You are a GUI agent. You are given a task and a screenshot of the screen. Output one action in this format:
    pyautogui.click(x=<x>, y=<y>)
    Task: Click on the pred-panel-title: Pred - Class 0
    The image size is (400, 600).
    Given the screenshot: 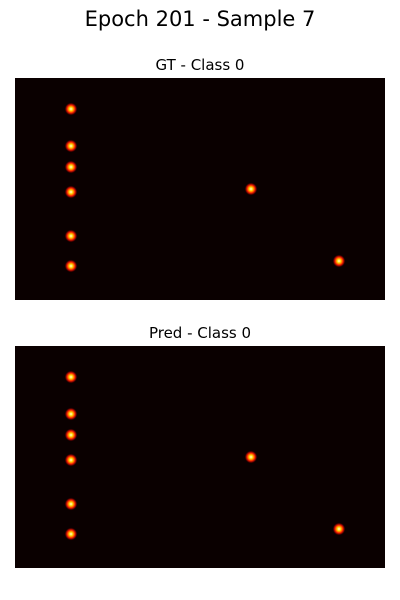 What is the action you would take?
    pyautogui.click(x=200, y=333)
    